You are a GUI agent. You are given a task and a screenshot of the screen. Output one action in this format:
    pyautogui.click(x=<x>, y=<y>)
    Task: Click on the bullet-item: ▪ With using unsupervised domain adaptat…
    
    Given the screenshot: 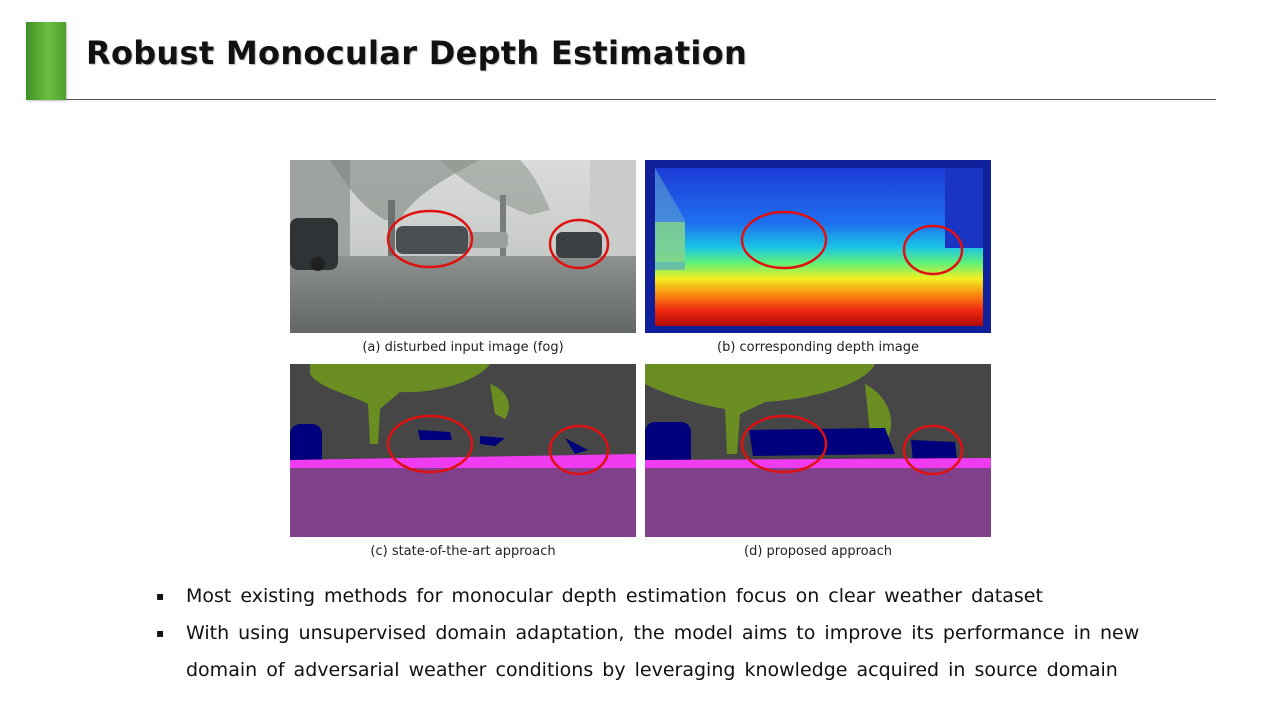 What is the action you would take?
    pyautogui.click(x=676, y=652)
    